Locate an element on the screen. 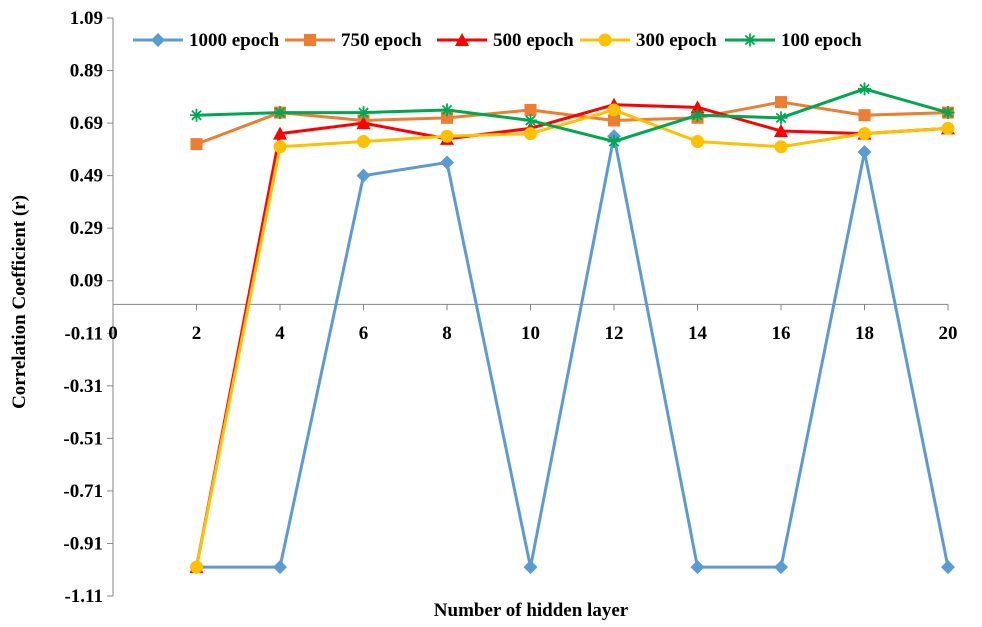  y-tick-label: -0.51 is located at coordinates (83, 438).